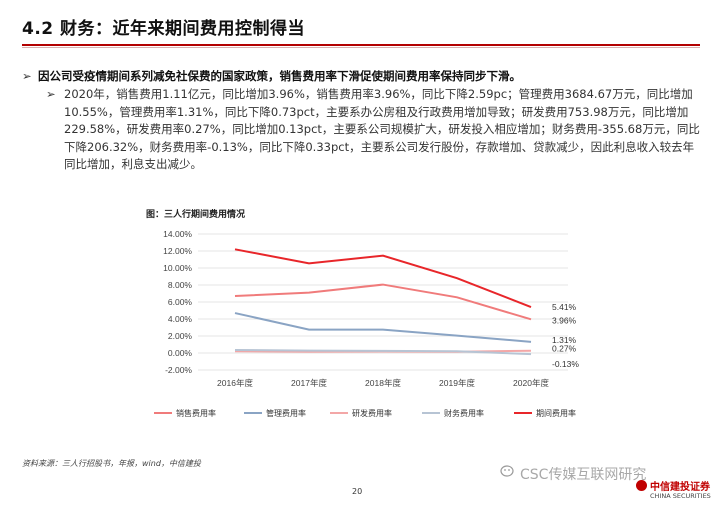 Image resolution: width=720 pixels, height=510 pixels. Describe the element at coordinates (180, 302) in the screenshot. I see `y-tick-label: 6.00%` at that location.